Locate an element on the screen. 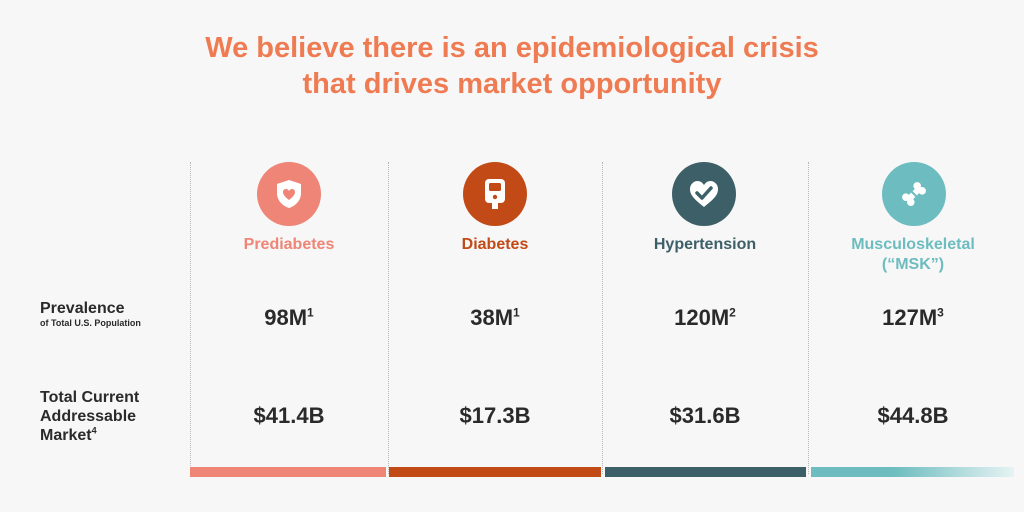 The height and width of the screenshot is (512, 1024). heart-check-icon is located at coordinates (704, 194).